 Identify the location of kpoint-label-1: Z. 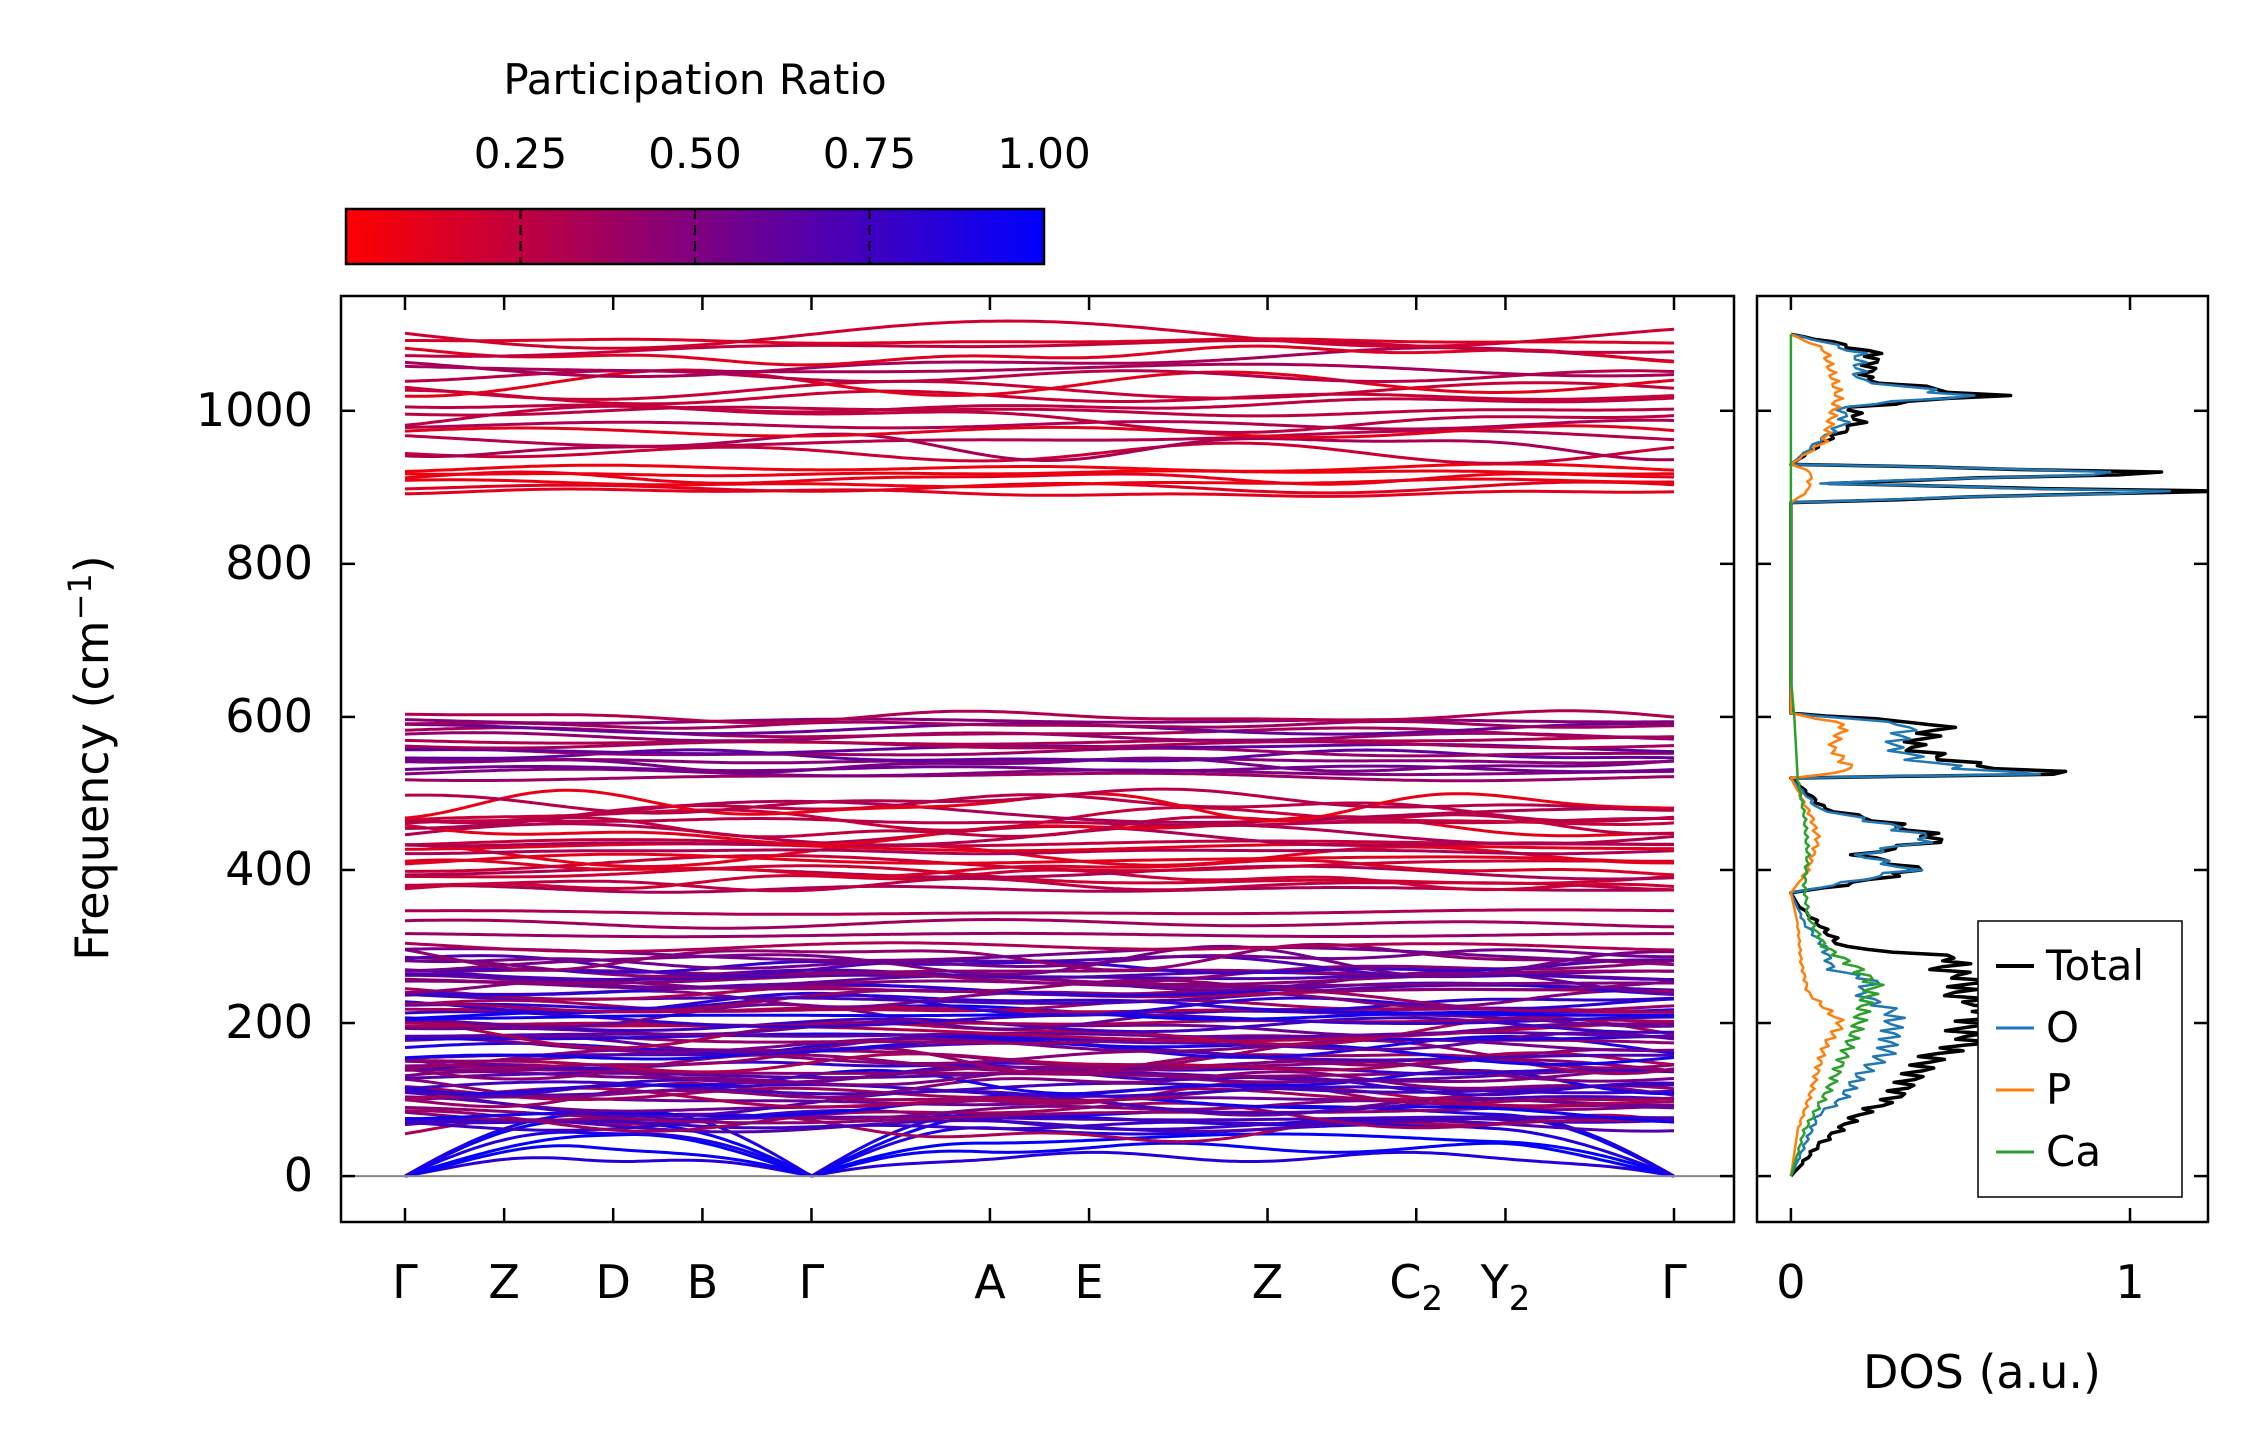
(504, 1282).